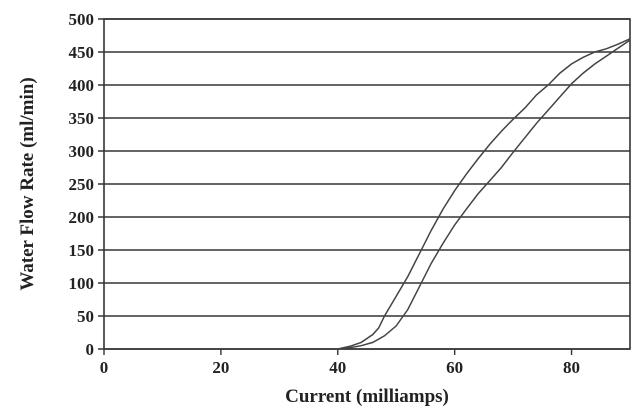 The image size is (633, 408). I want to click on y-tick-label: 100, so click(82, 283).